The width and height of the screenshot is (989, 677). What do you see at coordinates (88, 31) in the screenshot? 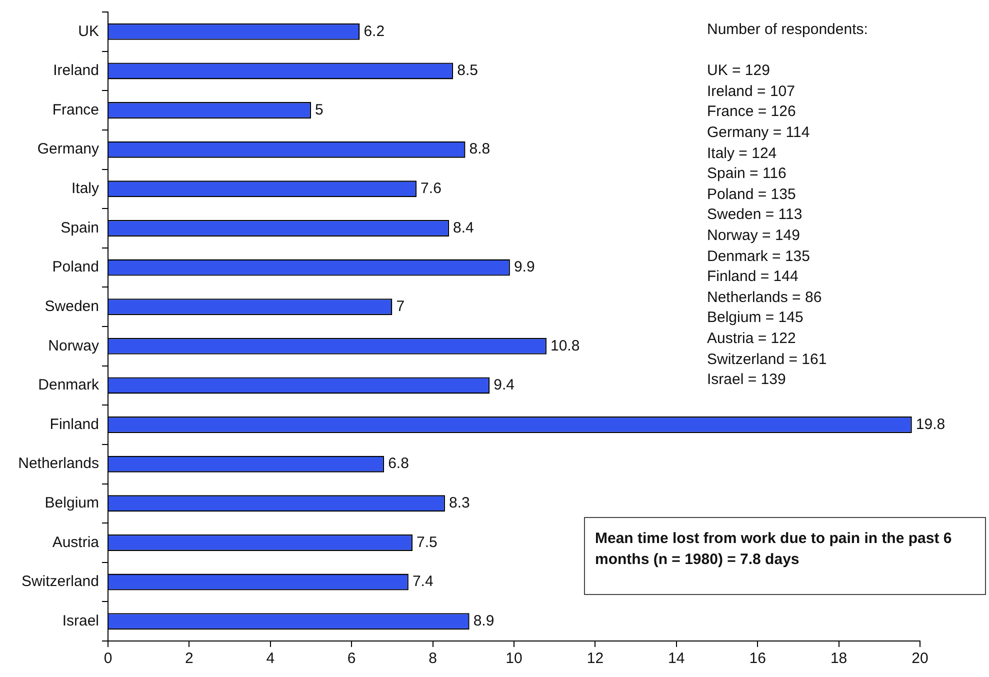
I see `y-tick-label: UK` at bounding box center [88, 31].